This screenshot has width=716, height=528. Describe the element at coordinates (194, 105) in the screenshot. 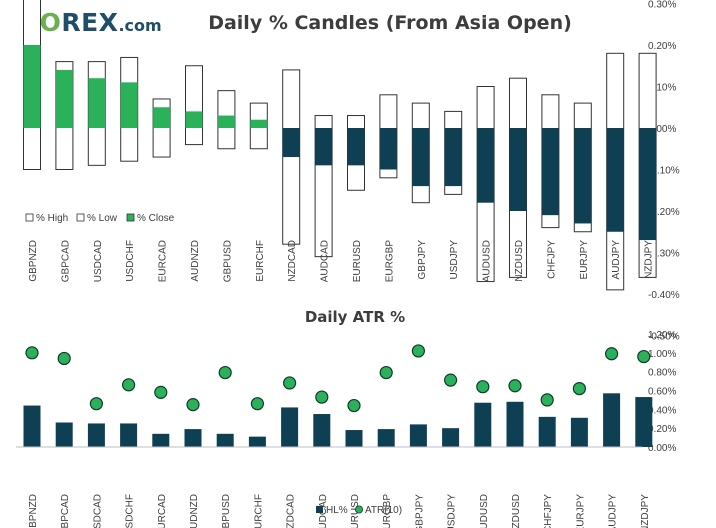

I see `candle-range-audnzd` at that location.